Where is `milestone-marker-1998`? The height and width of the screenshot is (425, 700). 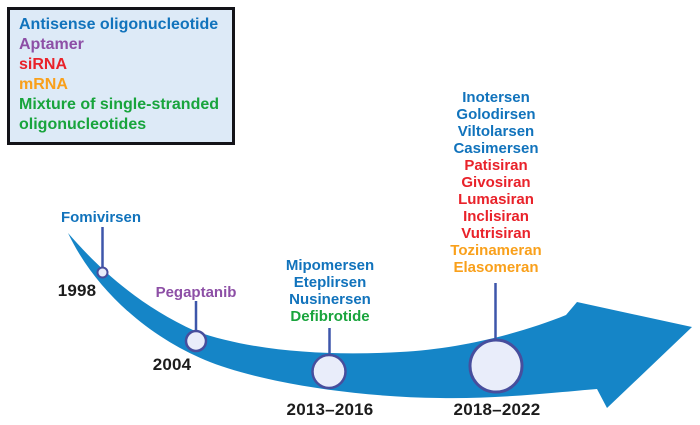
milestone-marker-1998 is located at coordinates (102, 272).